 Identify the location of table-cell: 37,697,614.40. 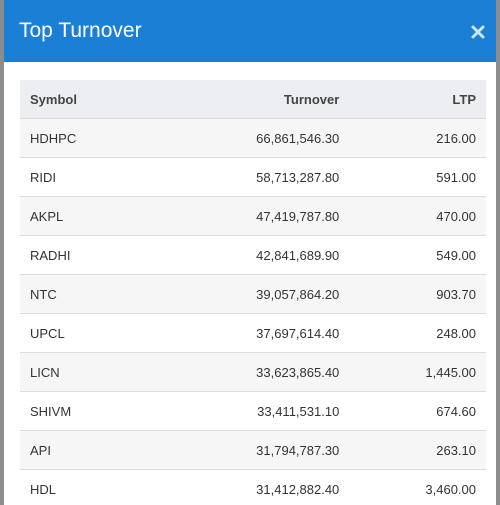
(249, 333).